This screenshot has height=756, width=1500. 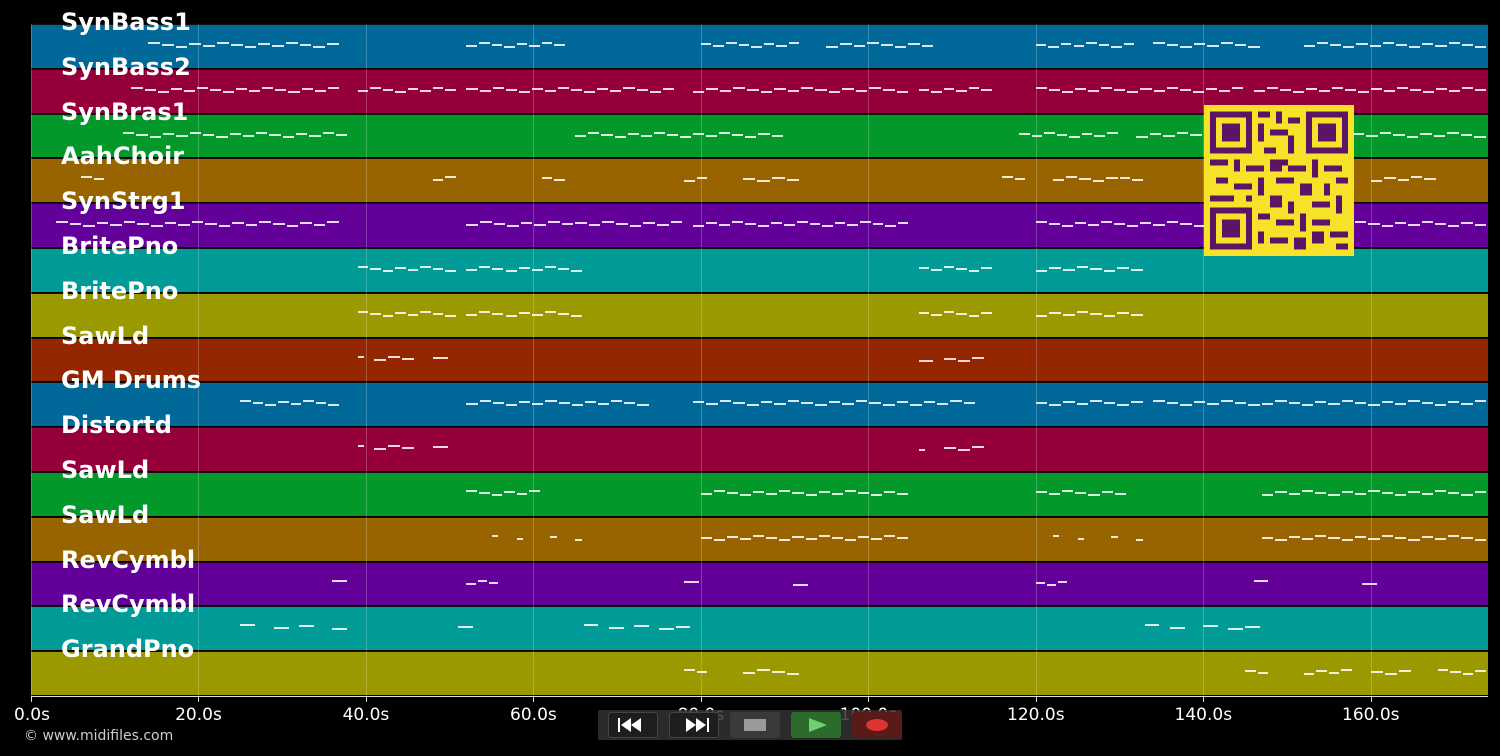 What do you see at coordinates (755, 725) in the screenshot?
I see `stop-button` at bounding box center [755, 725].